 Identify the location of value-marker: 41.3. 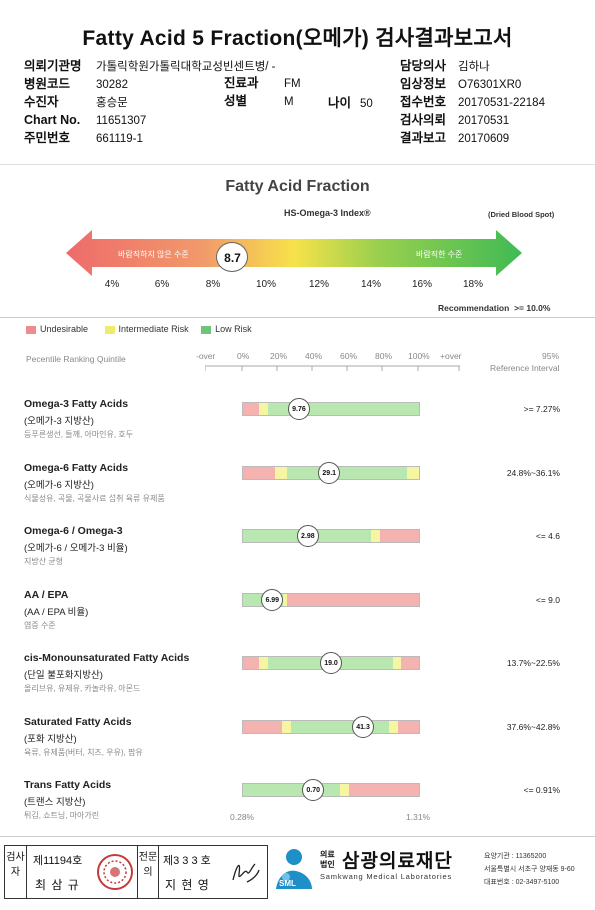
(363, 726).